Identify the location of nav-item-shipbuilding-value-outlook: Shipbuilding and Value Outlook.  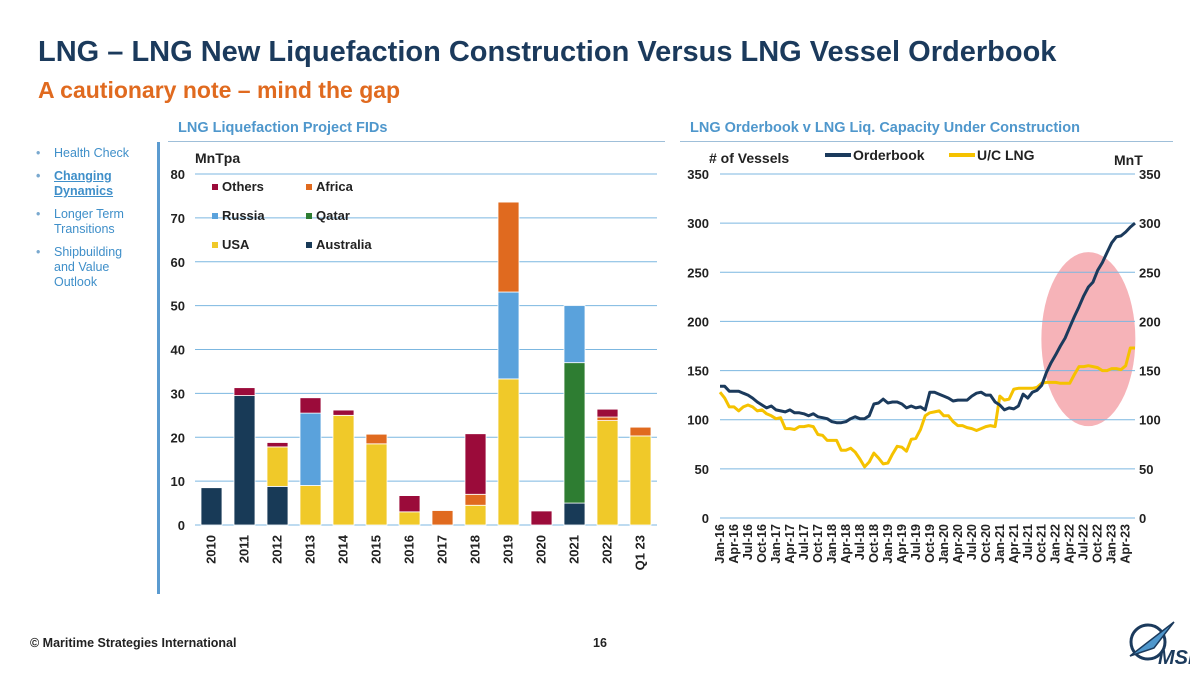
(85, 267).